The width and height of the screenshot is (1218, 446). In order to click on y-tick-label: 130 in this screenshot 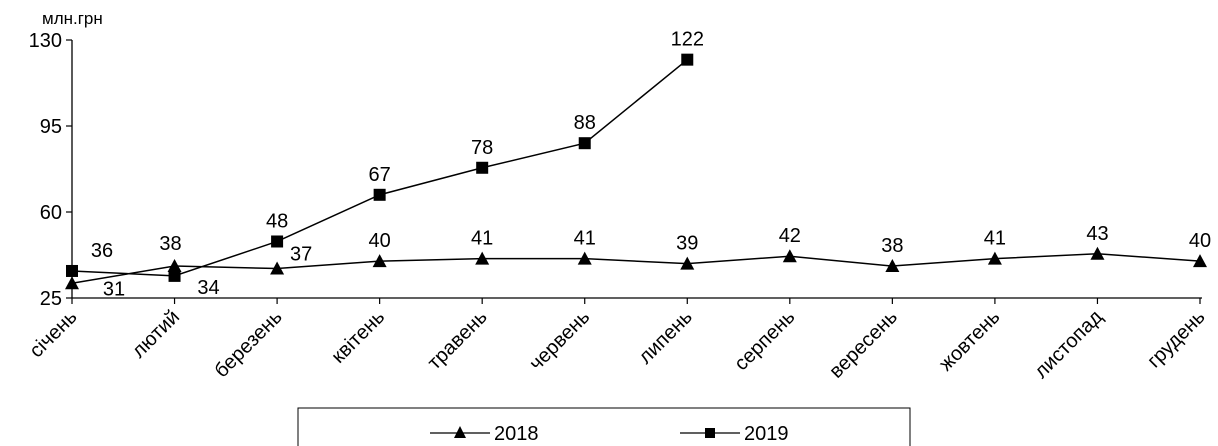, I will do `click(45, 41)`.